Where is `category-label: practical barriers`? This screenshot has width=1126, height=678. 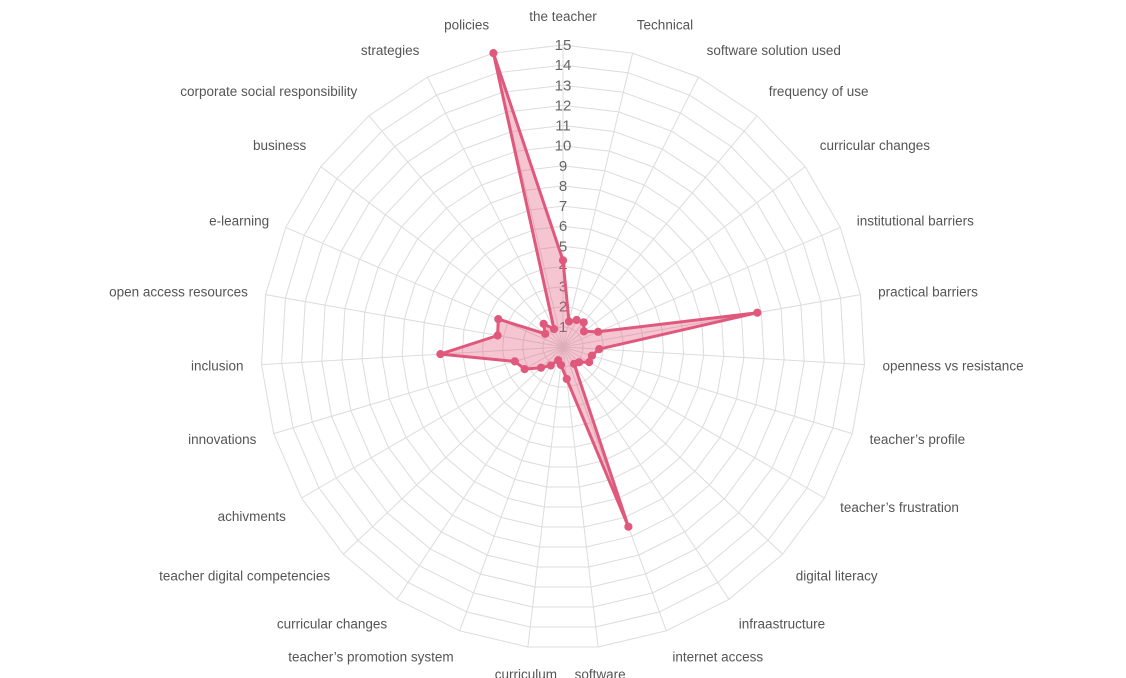
category-label: practical barriers is located at coordinates (928, 291).